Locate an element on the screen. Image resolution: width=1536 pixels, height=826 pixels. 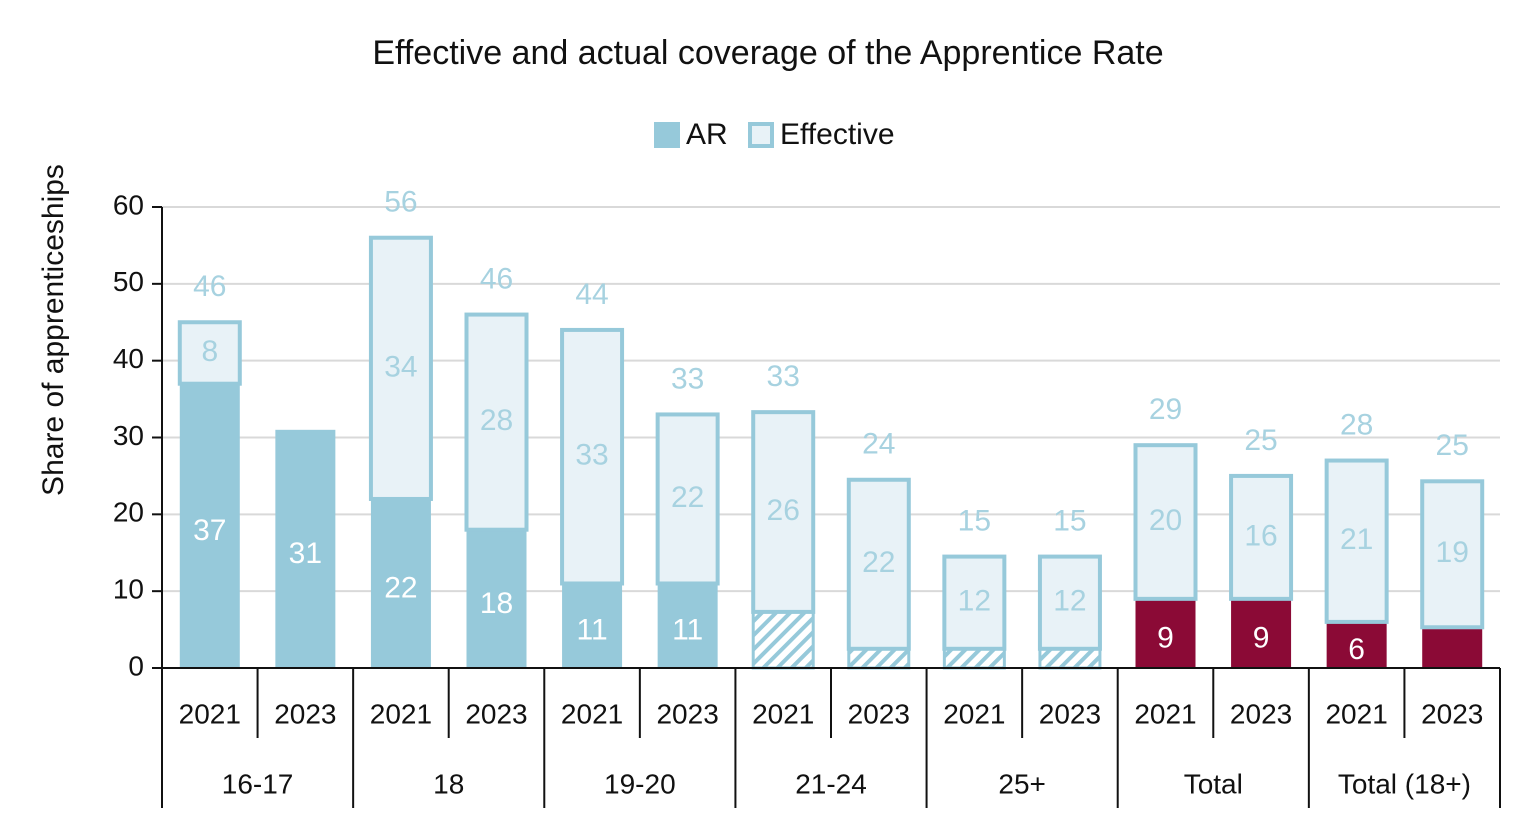
y-tick-label: 60 is located at coordinates (128, 204).